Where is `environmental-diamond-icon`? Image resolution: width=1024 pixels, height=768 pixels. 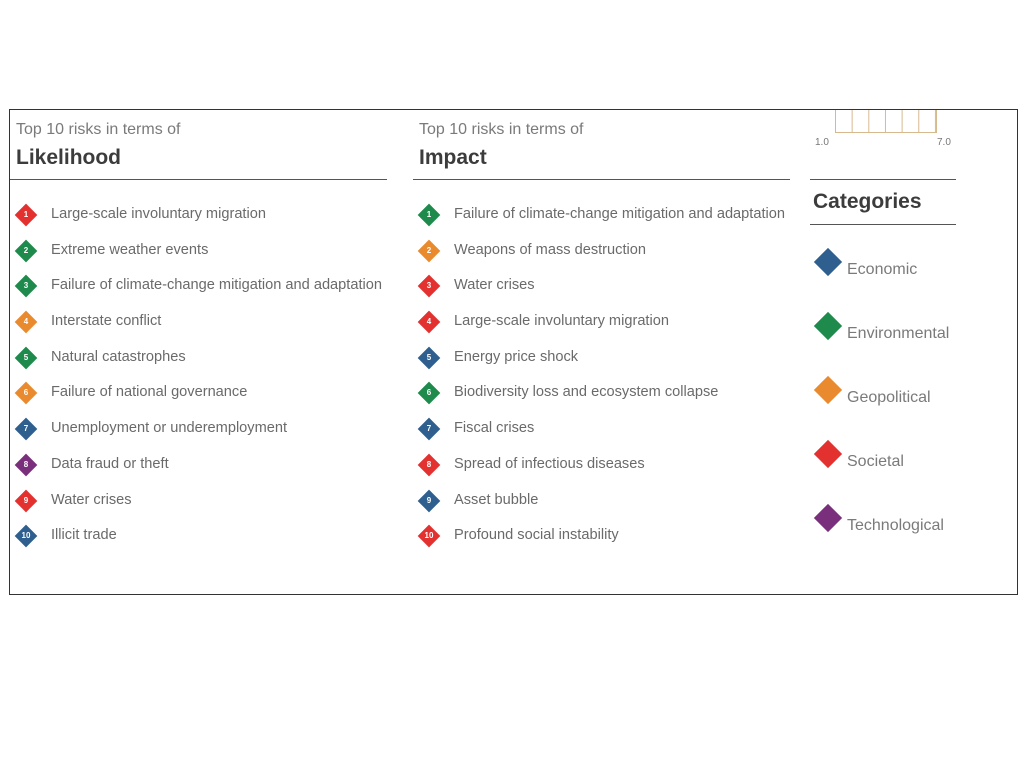 environmental-diamond-icon is located at coordinates (828, 326).